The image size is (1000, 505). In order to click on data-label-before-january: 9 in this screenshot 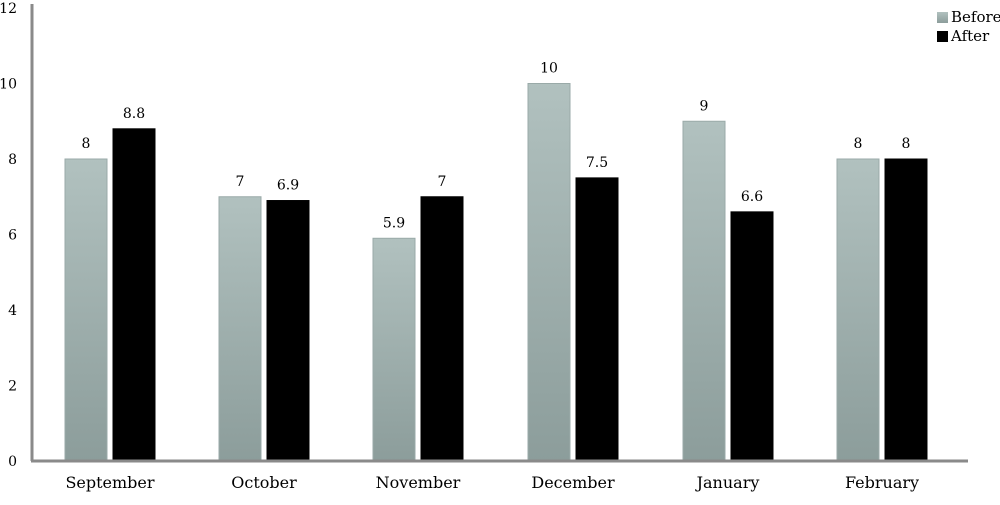, I will do `click(704, 106)`.